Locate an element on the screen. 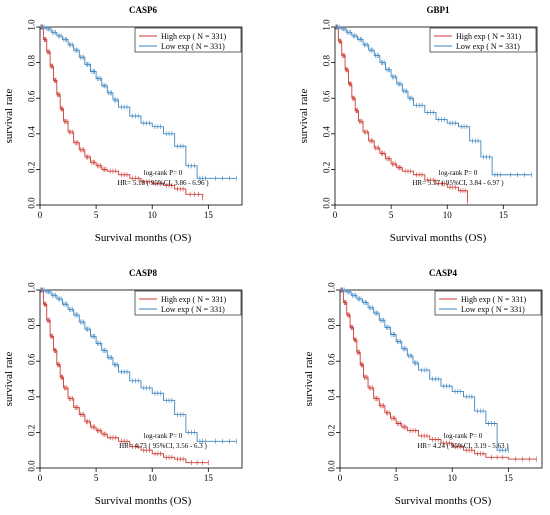 The width and height of the screenshot is (550, 515). hazard-ratio: HR= 4.73 ( 95%CI, 3.56 - 6.3 ) is located at coordinates (163, 446).